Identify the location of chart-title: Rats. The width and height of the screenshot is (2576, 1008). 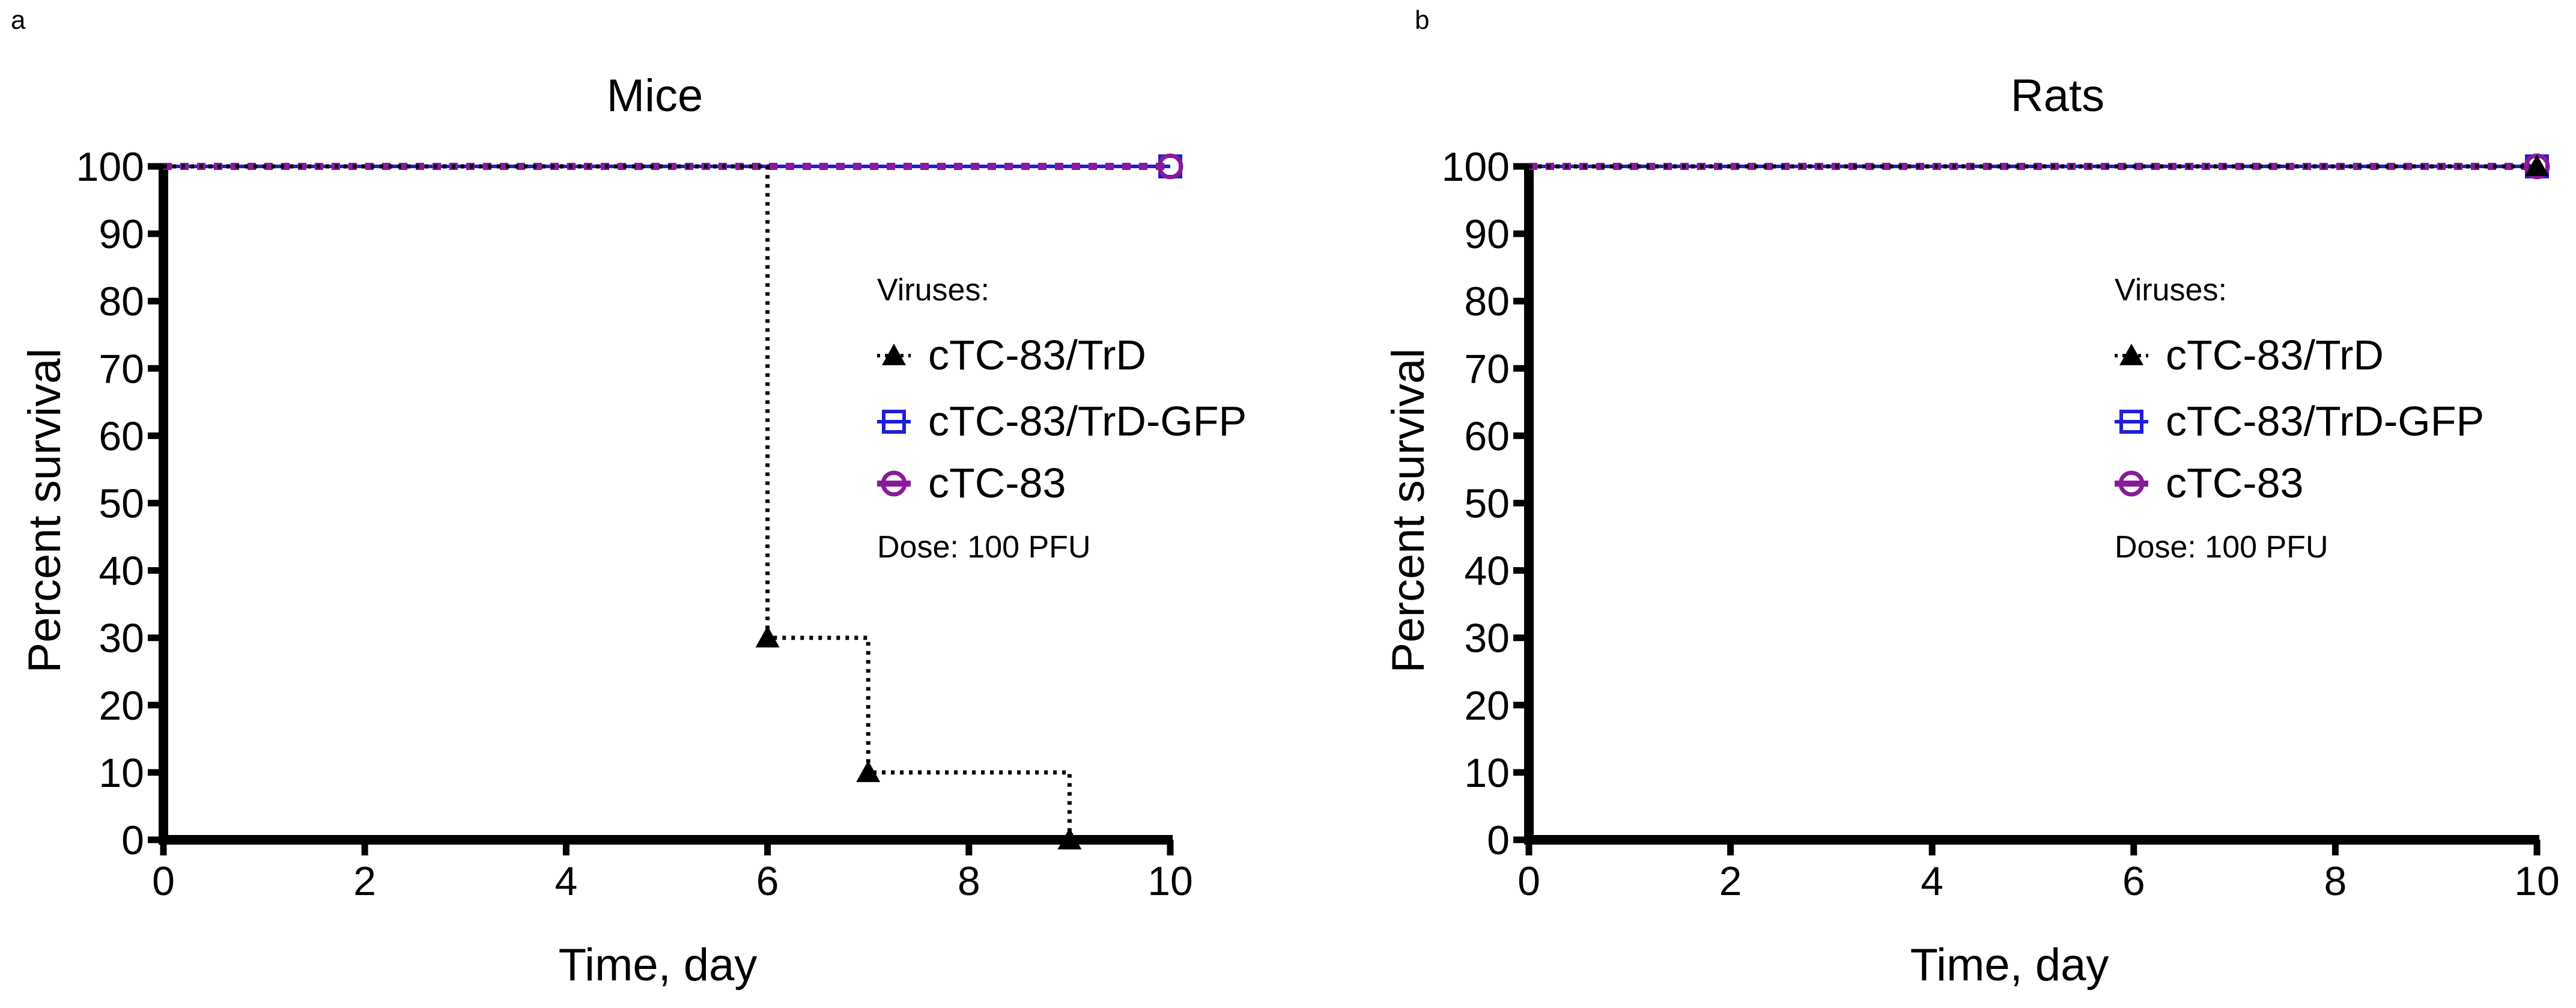
(2057, 96).